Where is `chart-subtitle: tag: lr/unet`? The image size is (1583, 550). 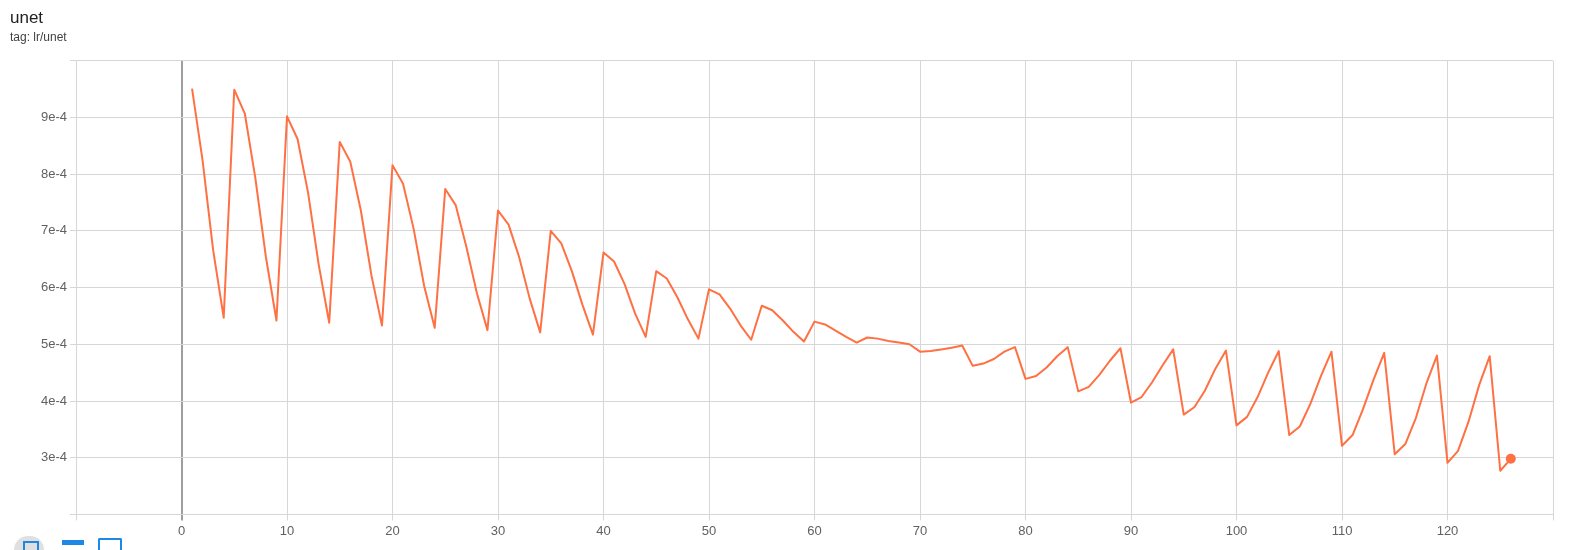 chart-subtitle: tag: lr/unet is located at coordinates (39, 36).